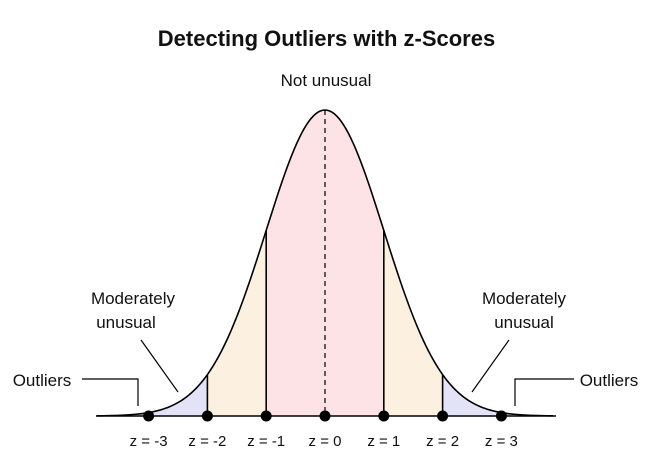 The height and width of the screenshot is (465, 653). I want to click on left-moderate-label-line1: Moderately, so click(133, 298).